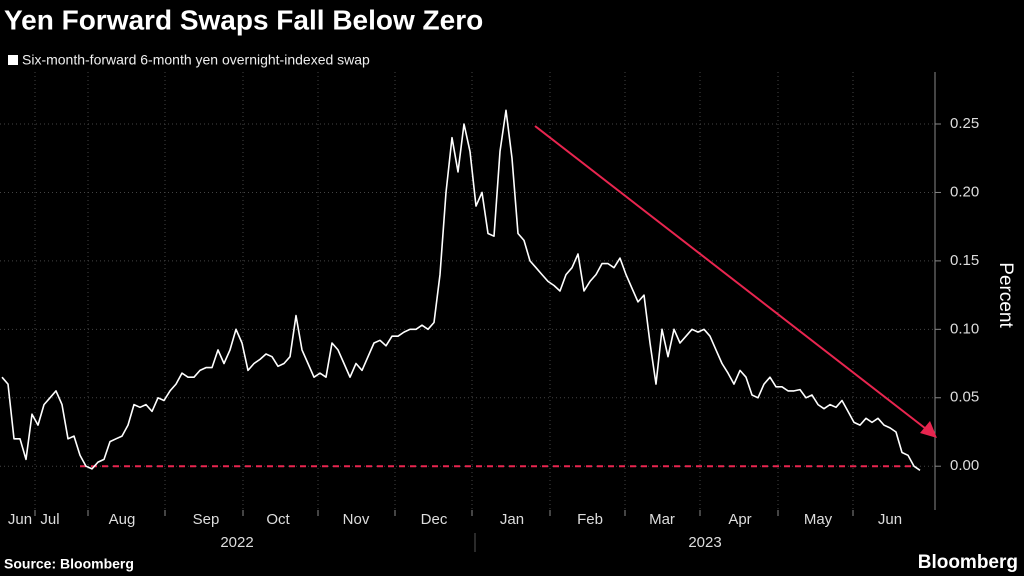  What do you see at coordinates (964, 465) in the screenshot?
I see `y-tick-label: 0.00` at bounding box center [964, 465].